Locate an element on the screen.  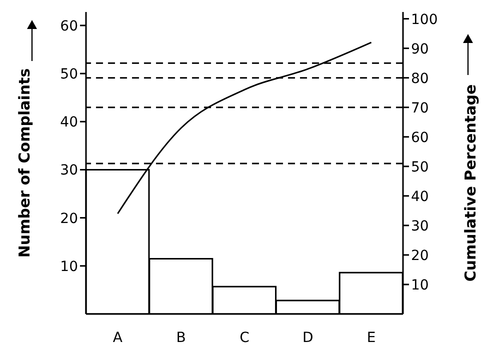
y-tick-label: 60 is located at coordinates (69, 26).